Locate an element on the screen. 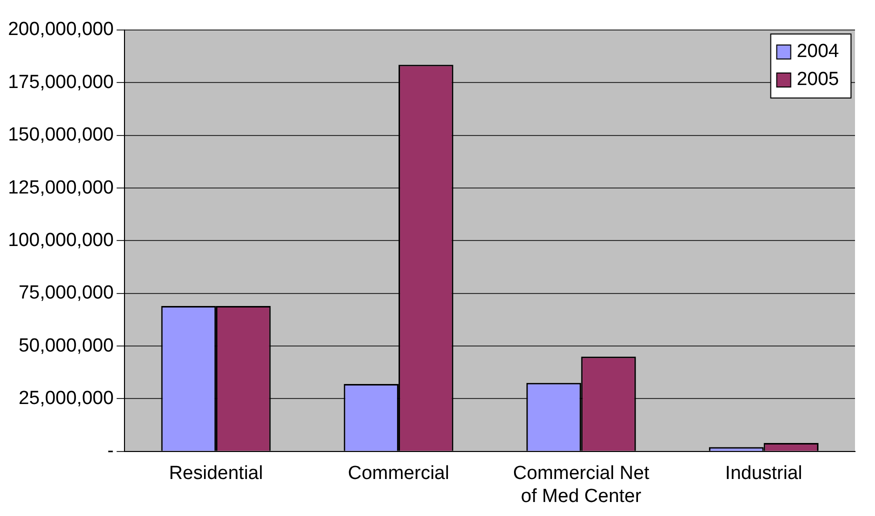 The height and width of the screenshot is (516, 875). y-tick-label: 150,000,000 is located at coordinates (61, 135).